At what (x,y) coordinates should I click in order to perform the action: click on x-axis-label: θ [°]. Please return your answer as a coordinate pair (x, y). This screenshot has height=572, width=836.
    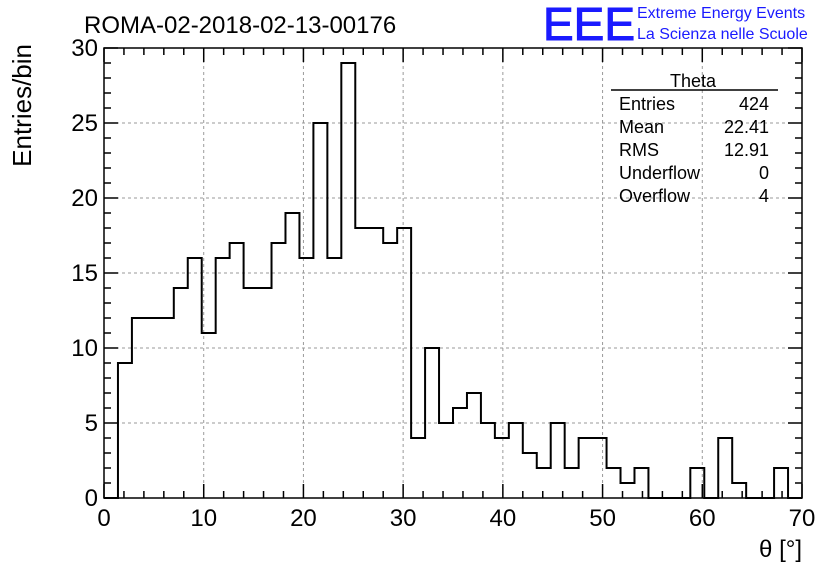
    Looking at the image, I should click on (780, 549).